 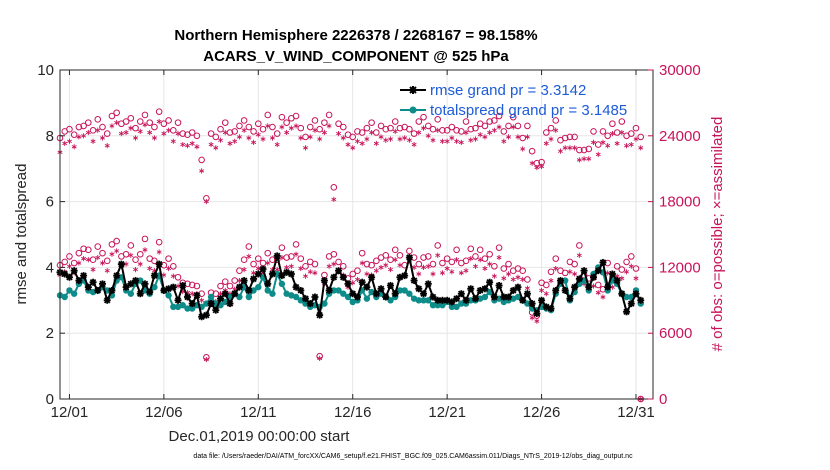 What do you see at coordinates (680, 70) in the screenshot?
I see `y2-tick-label: 30000` at bounding box center [680, 70].